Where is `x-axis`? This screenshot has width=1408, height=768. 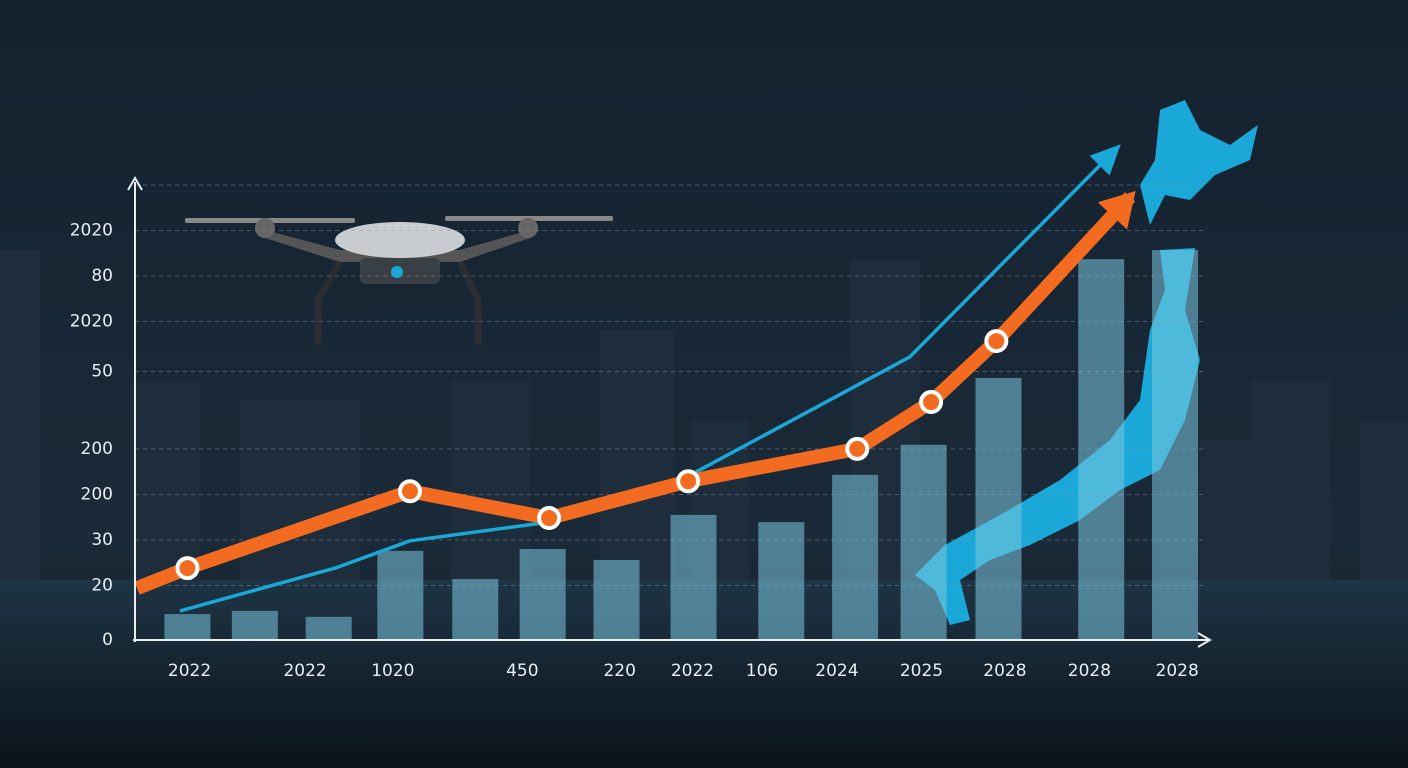 x-axis is located at coordinates (672, 640).